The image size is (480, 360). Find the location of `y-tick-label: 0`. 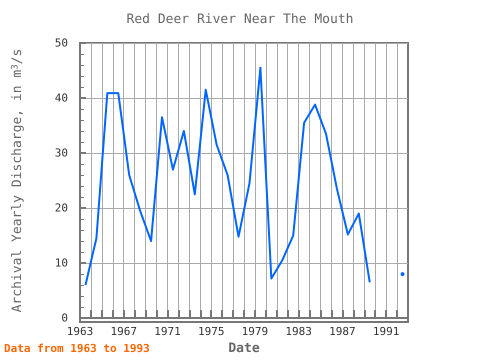

y-tick-label: 0 is located at coordinates (64, 318).